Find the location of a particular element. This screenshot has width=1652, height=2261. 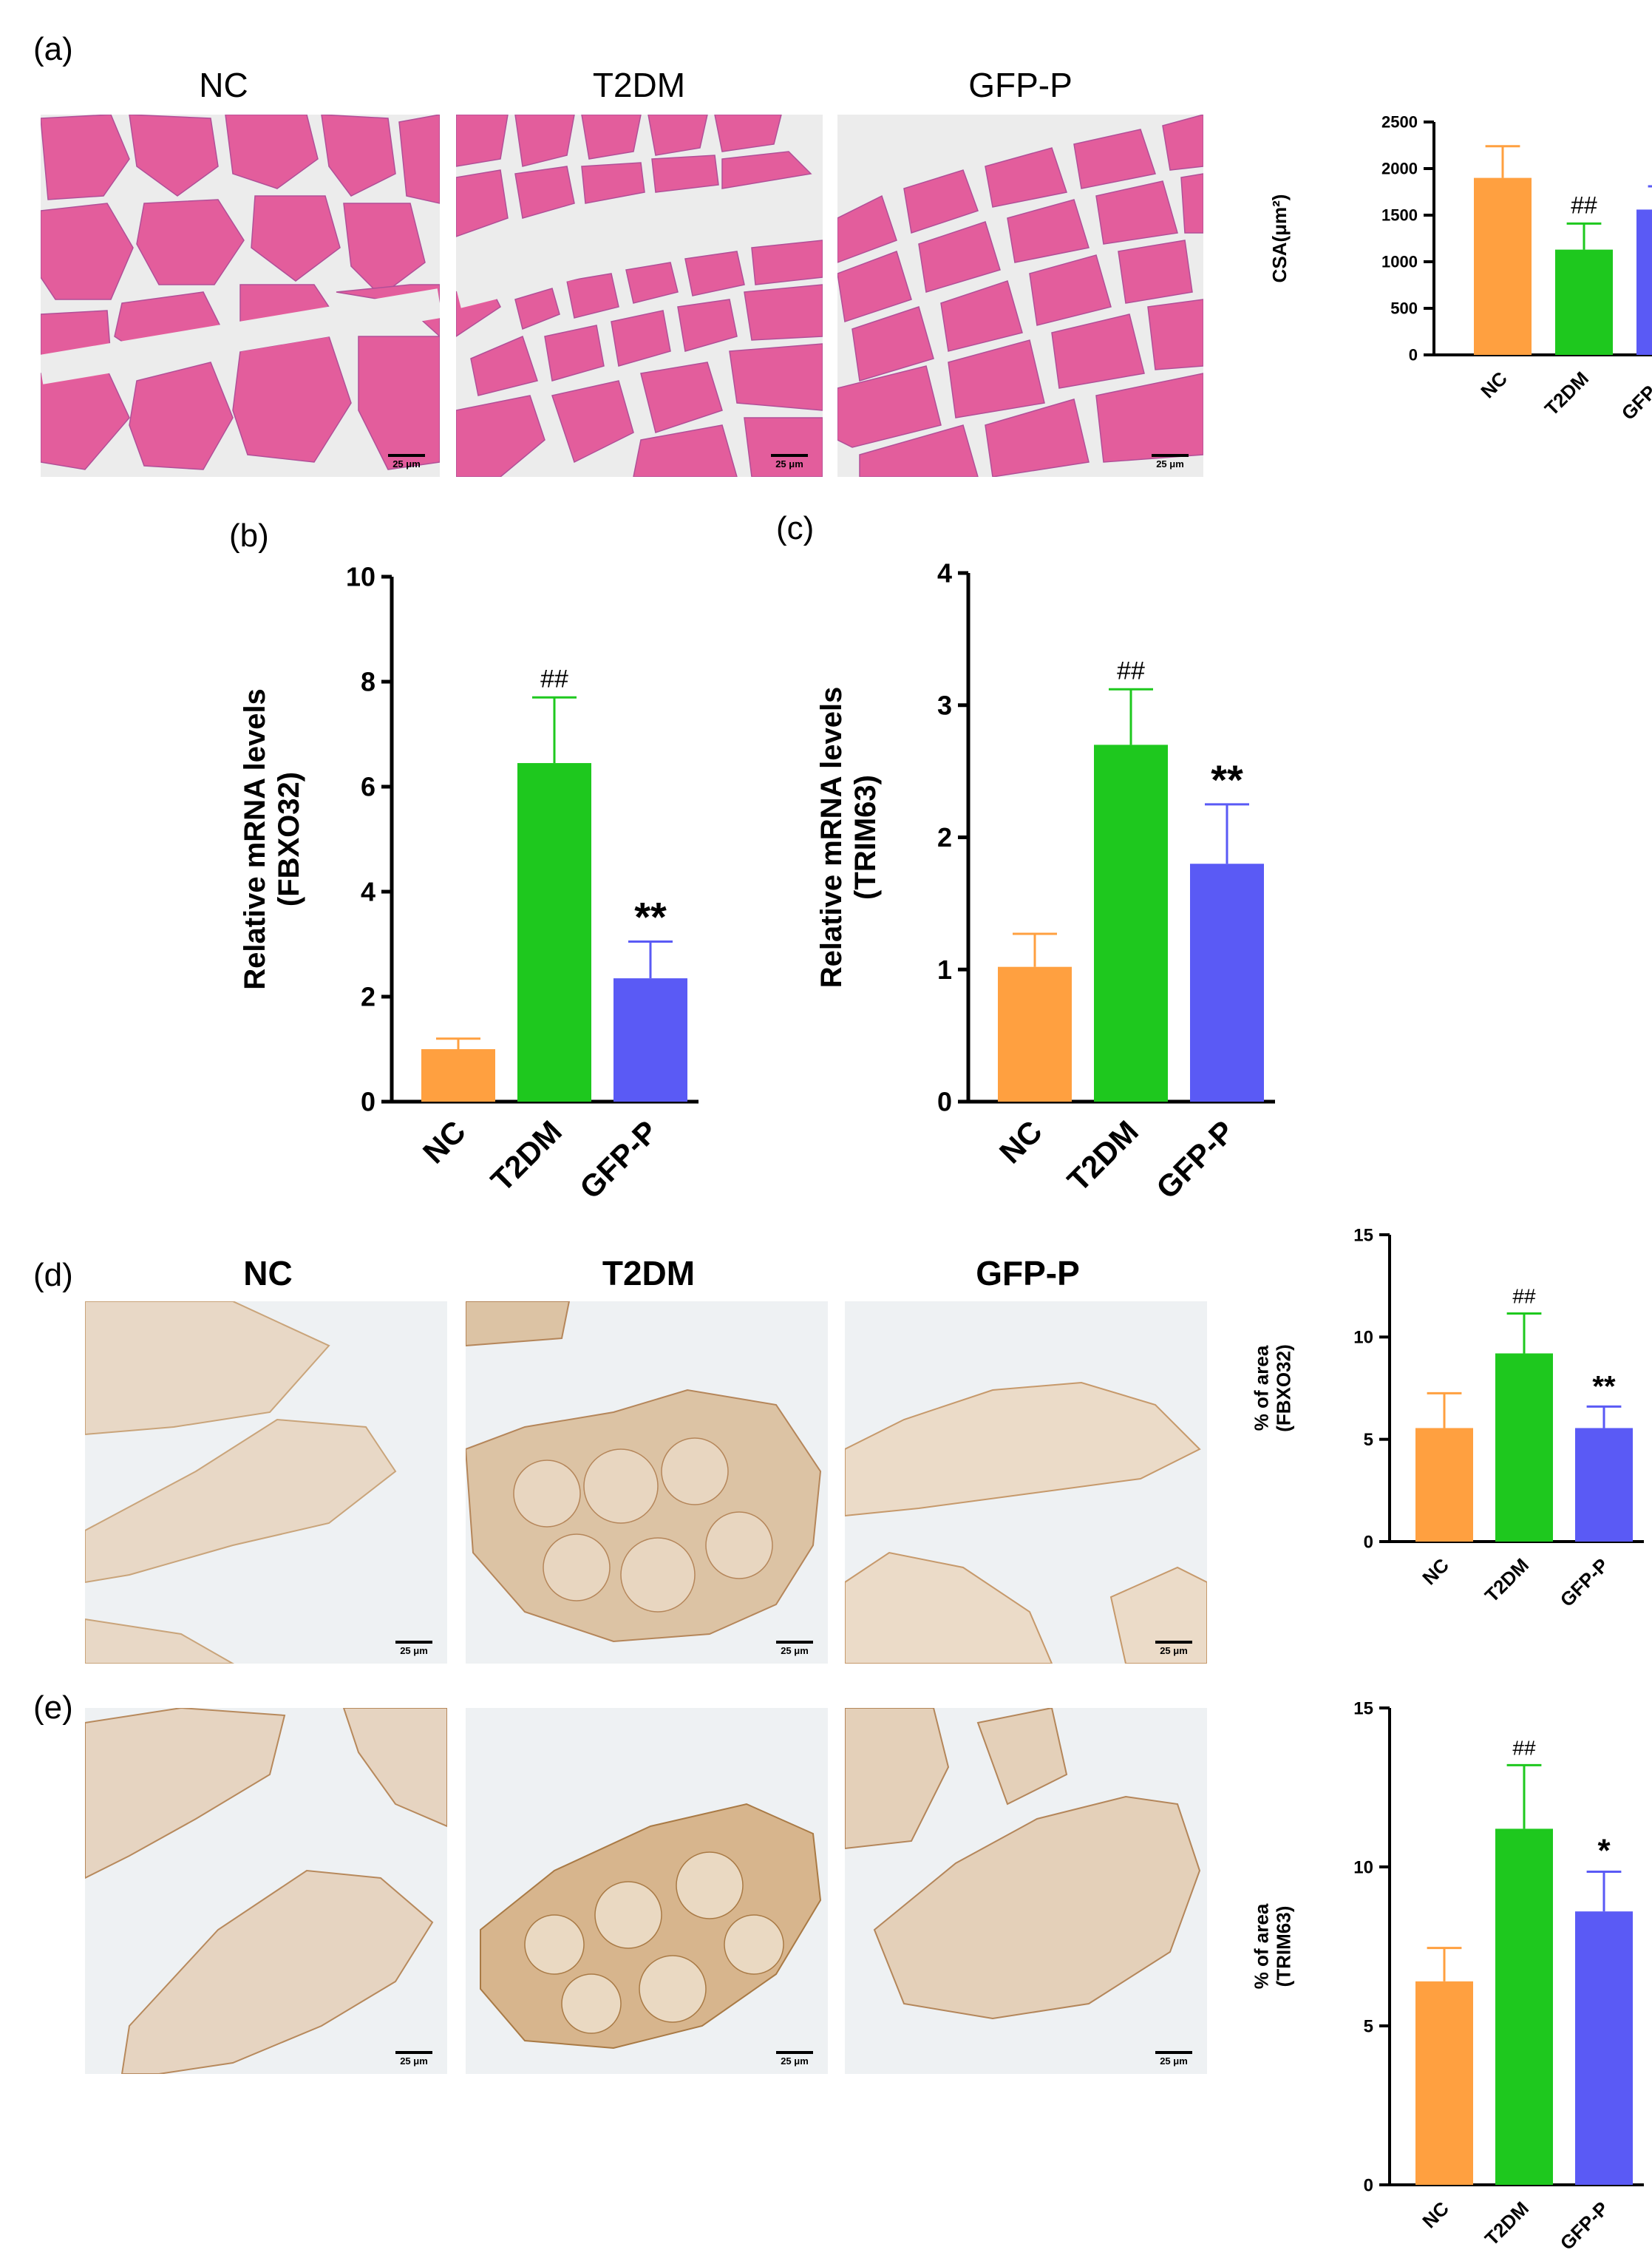

chart-fbxo32-area: 0 5 10 15 % of area(FBXO32) NC ## T2DM ** GFP-P is located at coordinates (1432, 1442).